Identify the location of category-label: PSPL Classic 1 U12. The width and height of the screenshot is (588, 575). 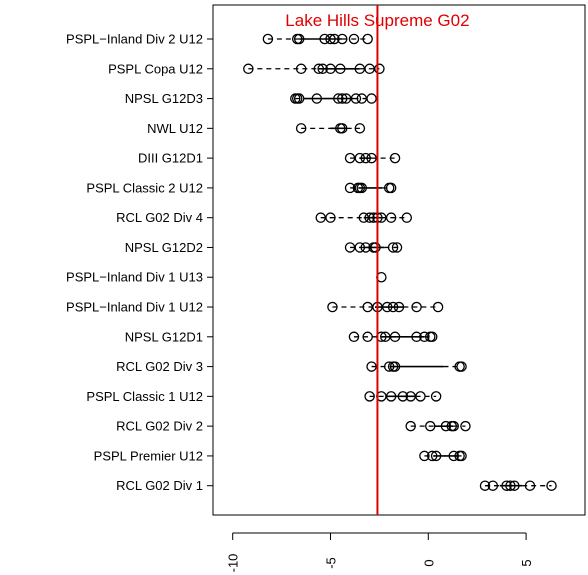
(144, 396).